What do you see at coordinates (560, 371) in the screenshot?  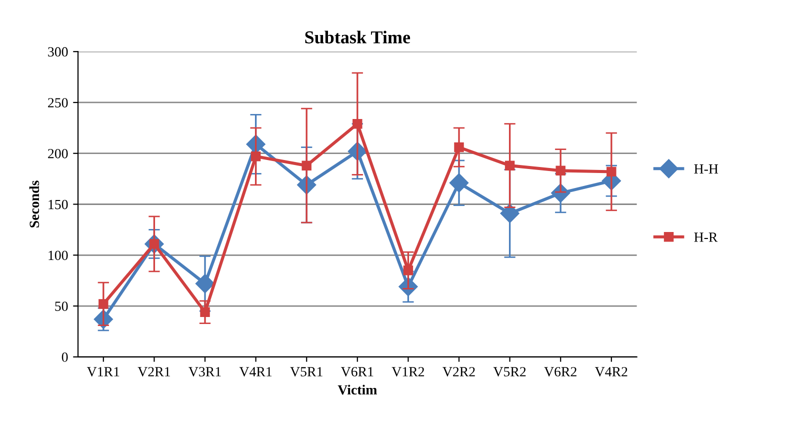 I see `x-tick-label: V6R2` at bounding box center [560, 371].